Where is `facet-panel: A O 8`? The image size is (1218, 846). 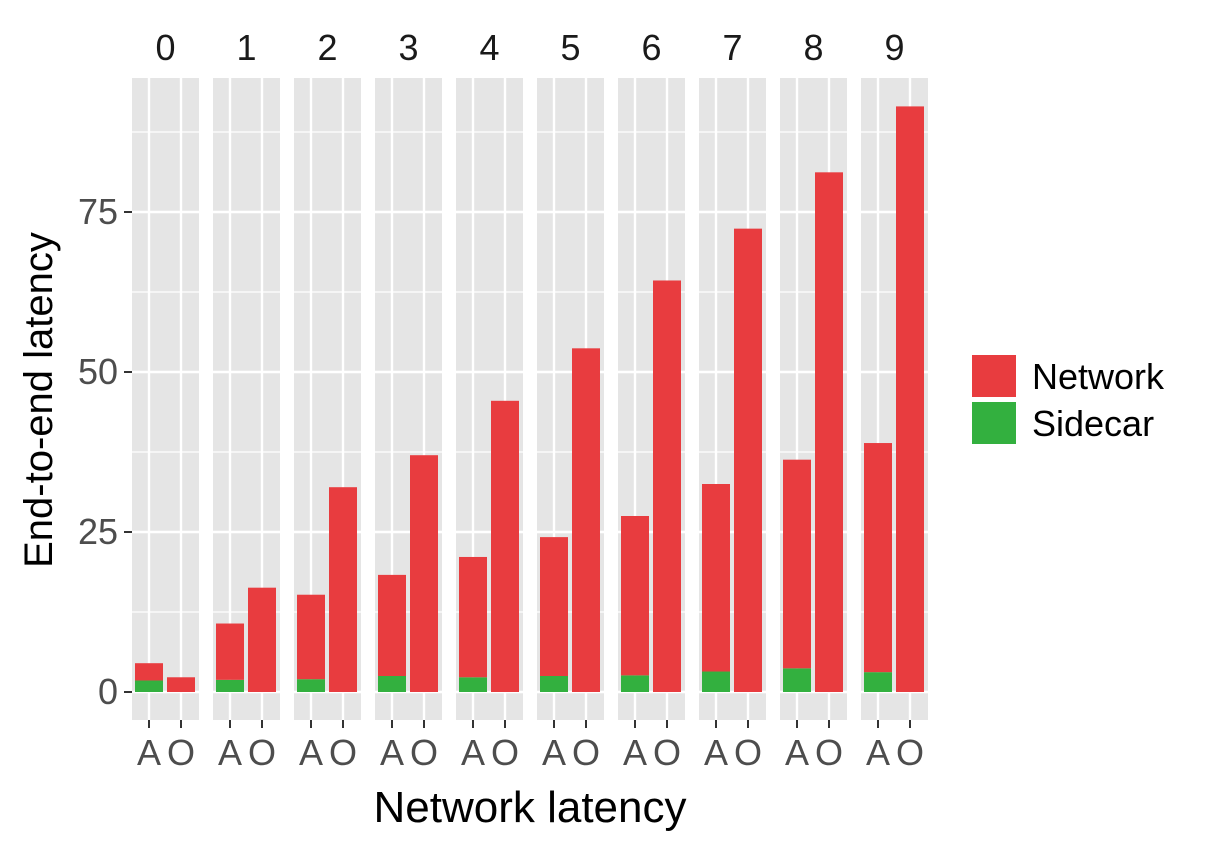 facet-panel: A O 8 is located at coordinates (813, 400).